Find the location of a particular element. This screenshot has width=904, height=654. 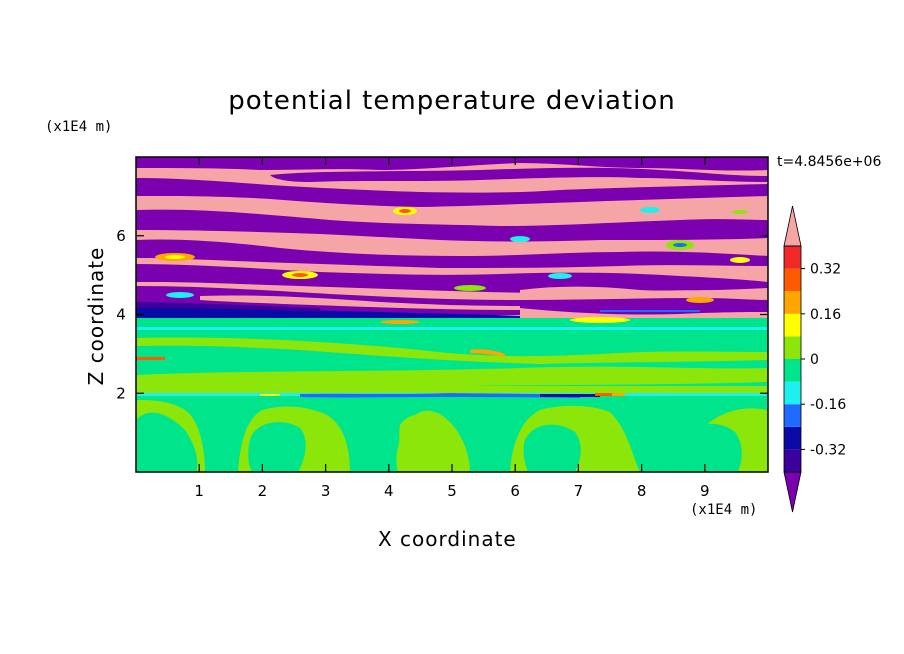

x-axis-label: X coordinate is located at coordinates (447, 539).